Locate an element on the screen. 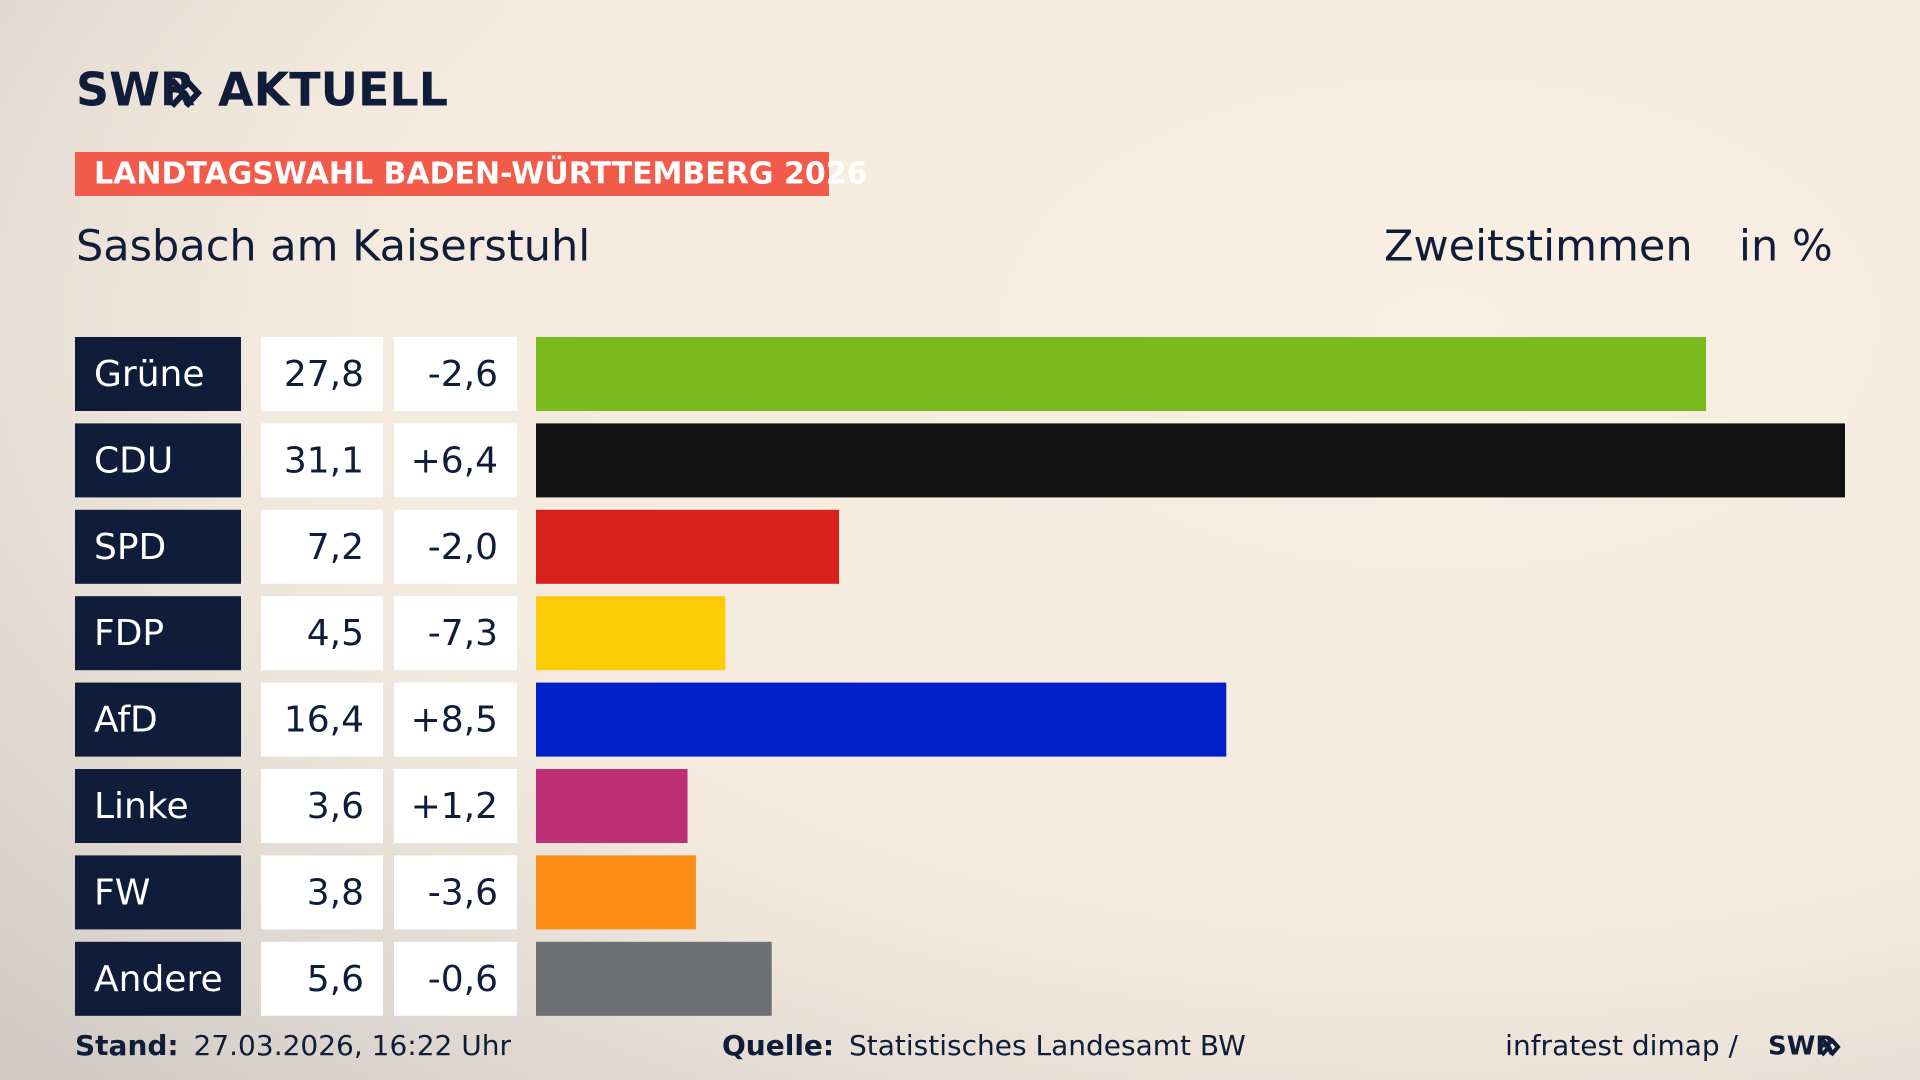 The image size is (1920, 1080). source-label: Quelle: is located at coordinates (778, 1045).